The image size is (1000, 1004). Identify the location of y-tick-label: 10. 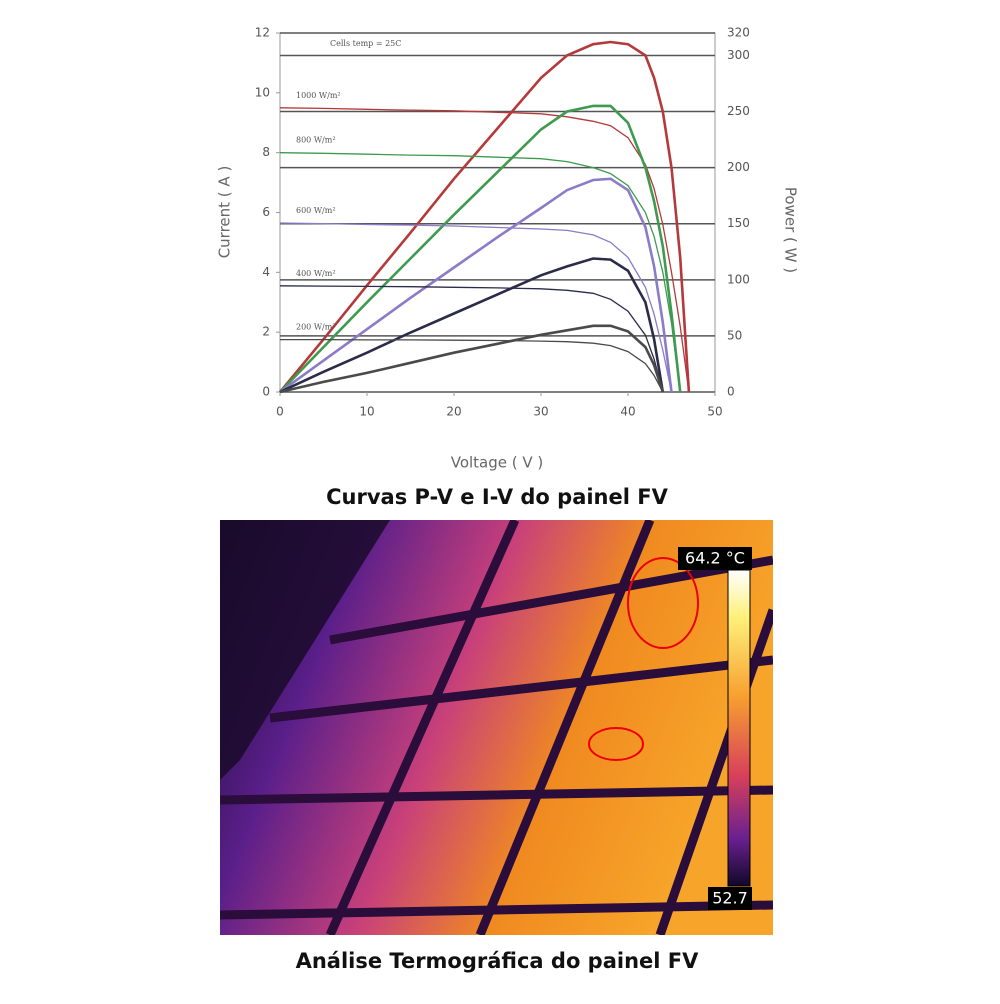
(262, 92).